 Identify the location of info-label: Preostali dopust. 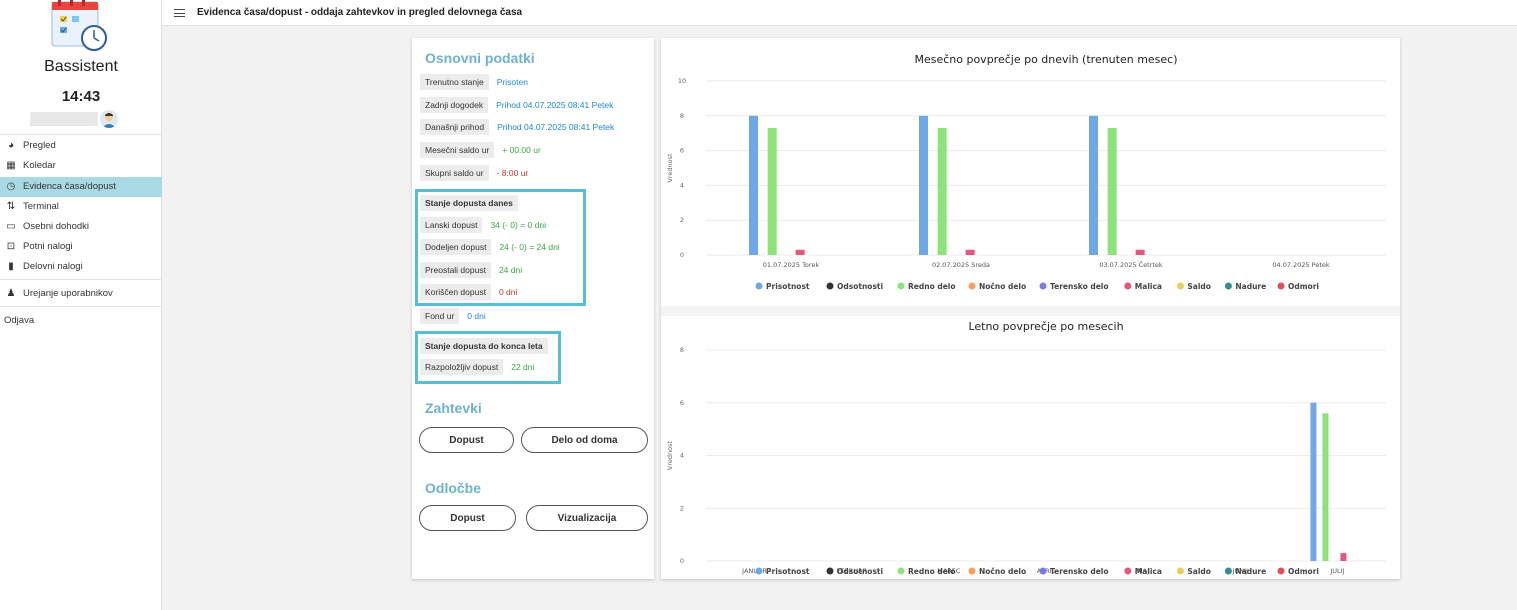
(455, 270).